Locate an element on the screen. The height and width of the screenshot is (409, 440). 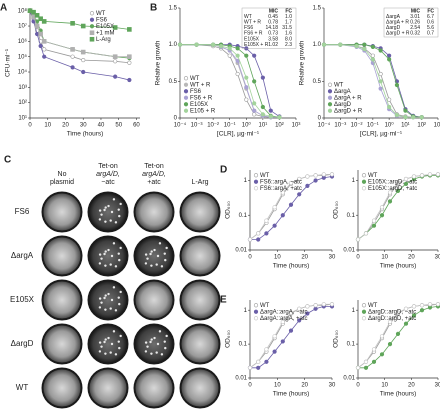
table-header: MIC is located at coordinates (416, 11).